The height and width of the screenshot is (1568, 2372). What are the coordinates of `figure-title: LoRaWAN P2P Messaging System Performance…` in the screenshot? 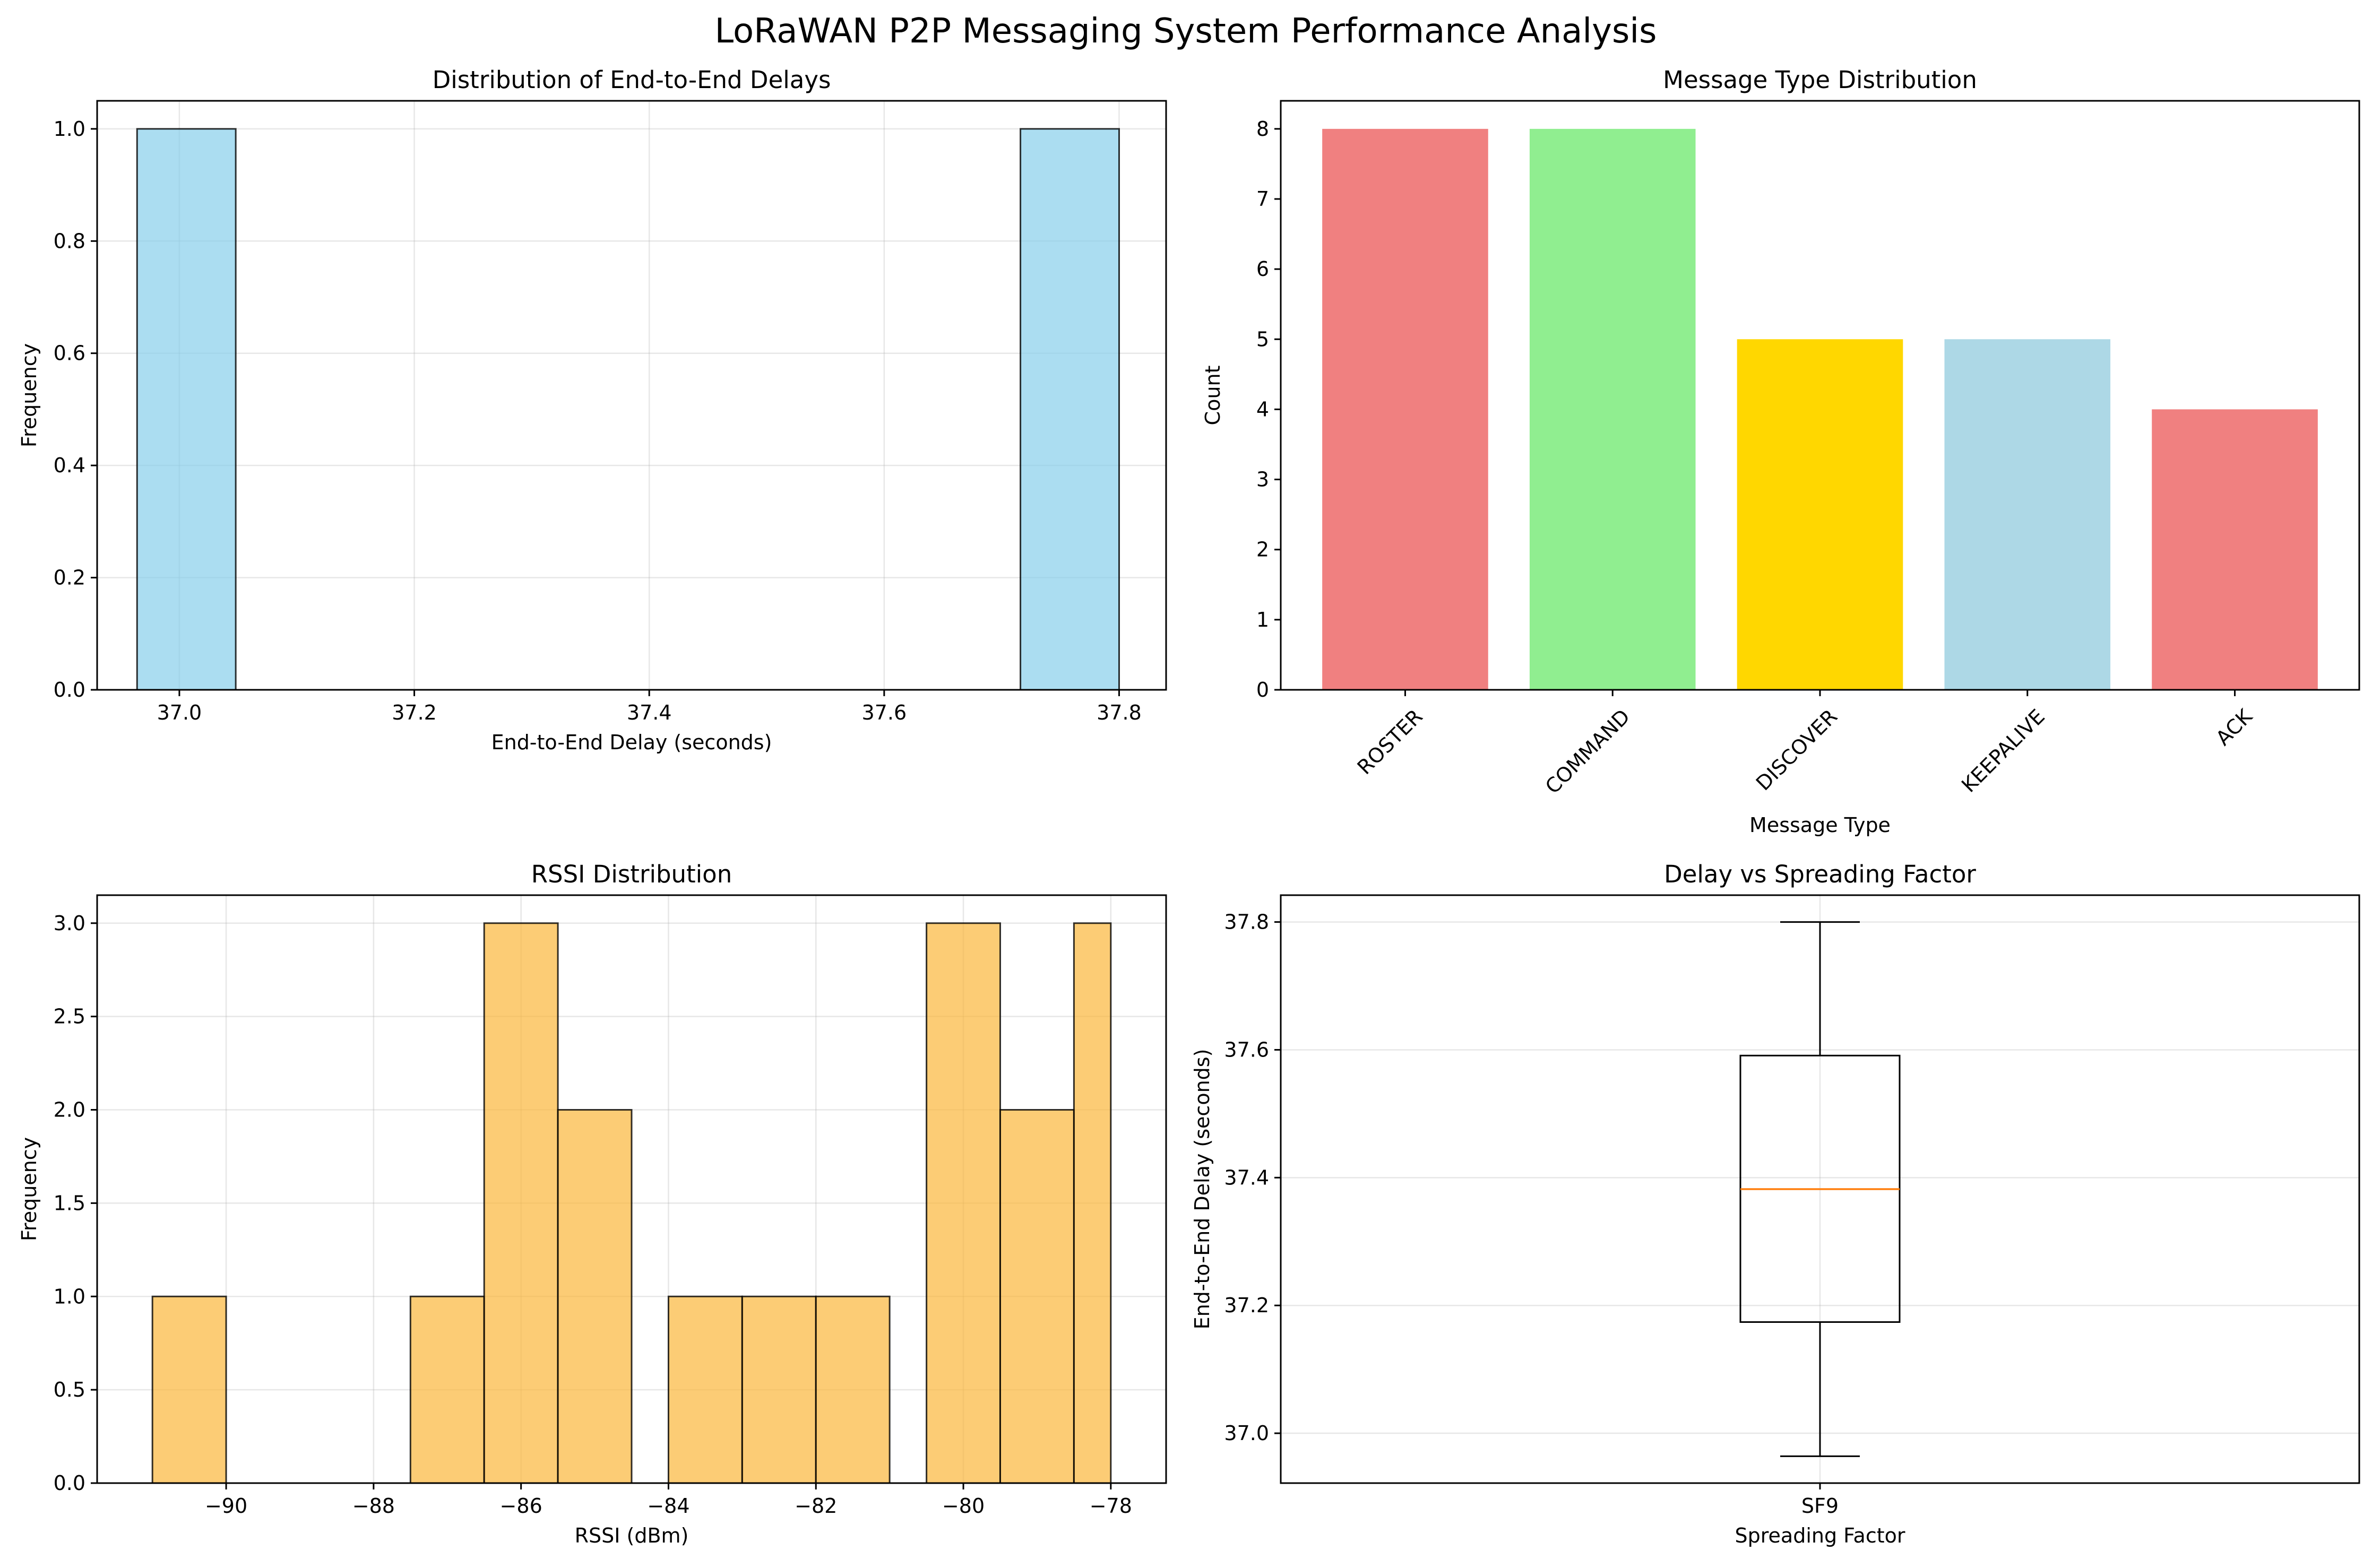 It's located at (1185, 31).